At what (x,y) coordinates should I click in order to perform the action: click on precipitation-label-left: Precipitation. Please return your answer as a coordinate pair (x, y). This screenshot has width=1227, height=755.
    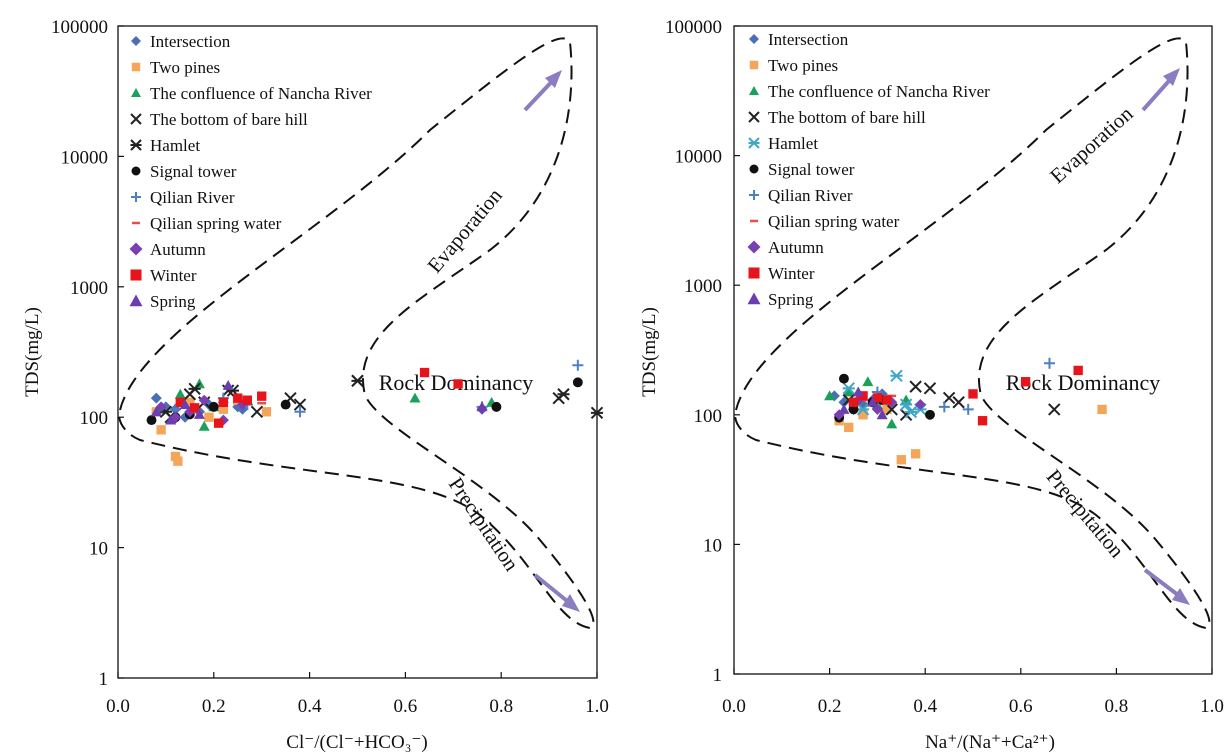
    Looking at the image, I should click on (484, 524).